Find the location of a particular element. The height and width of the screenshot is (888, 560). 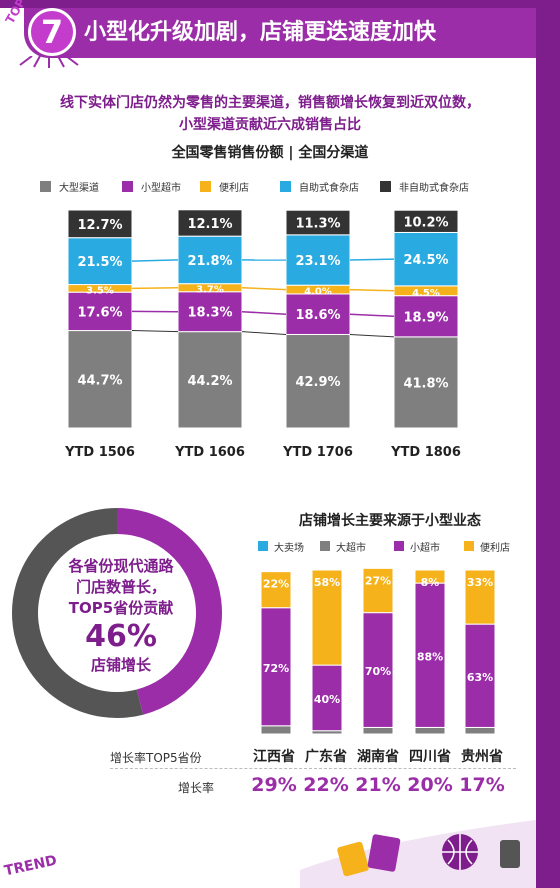

legend-item: 小超市 is located at coordinates (417, 546).